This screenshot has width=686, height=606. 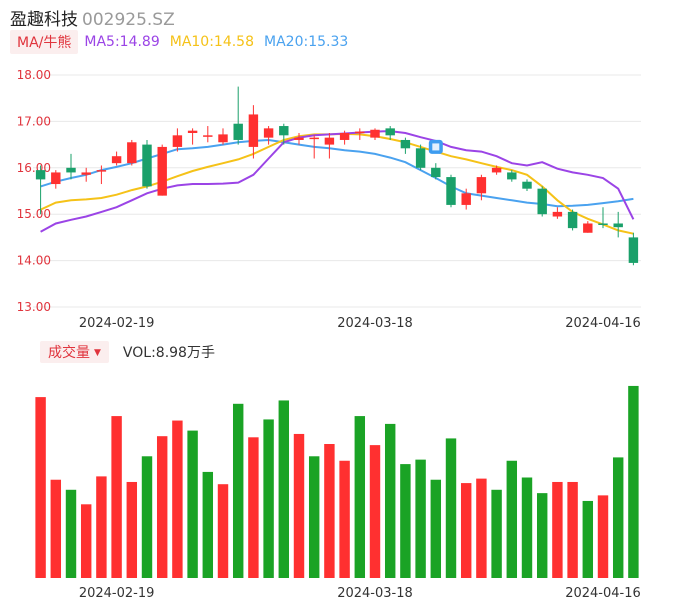 I want to click on dropdown-arrow-icon: ▼, so click(x=97, y=353).